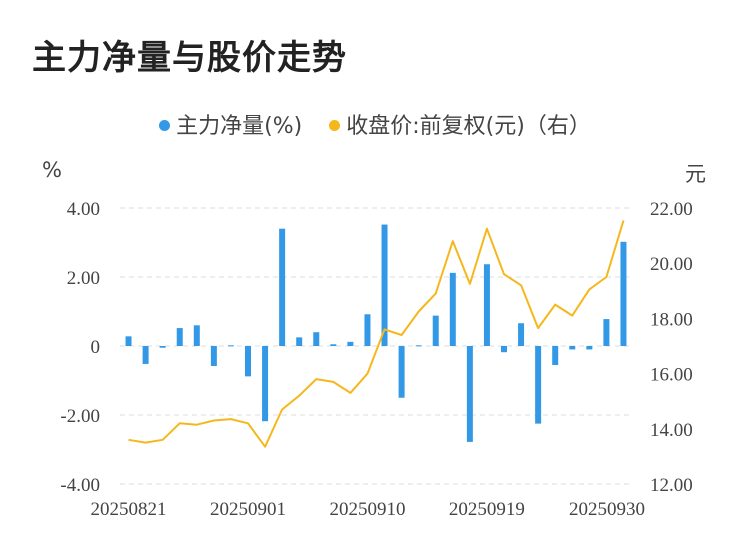  I want to click on left-tick-label: 0, so click(96, 347).